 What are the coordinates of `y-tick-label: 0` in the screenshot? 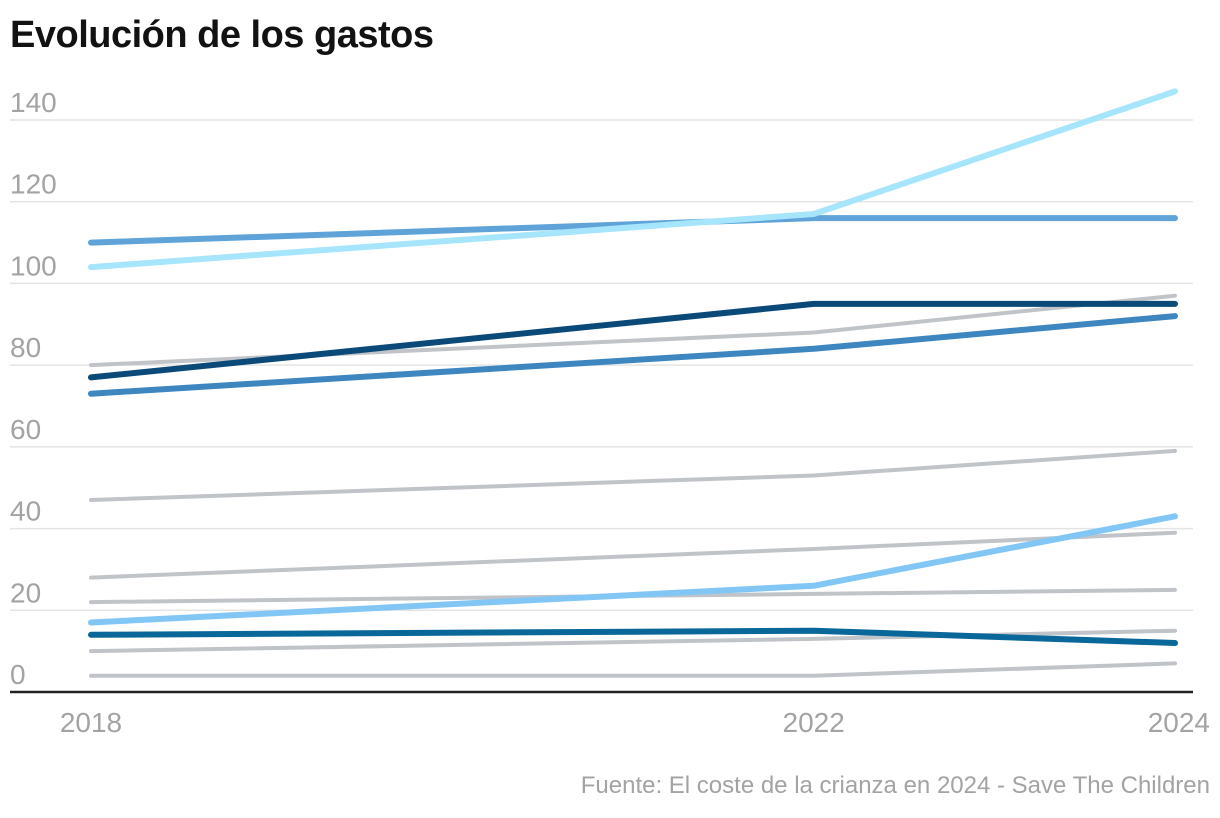 It's located at (18, 674).